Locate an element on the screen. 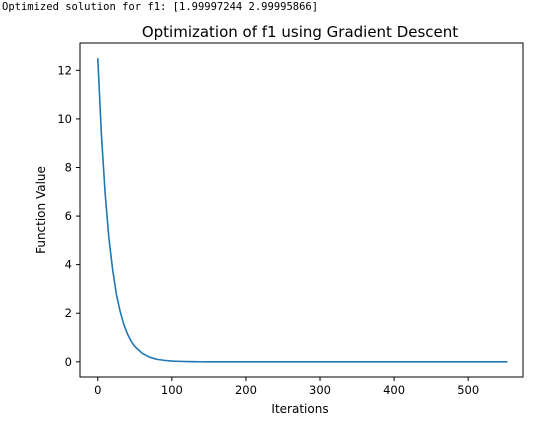 The image size is (541, 432). y-tick-label: 0 is located at coordinates (68, 362).